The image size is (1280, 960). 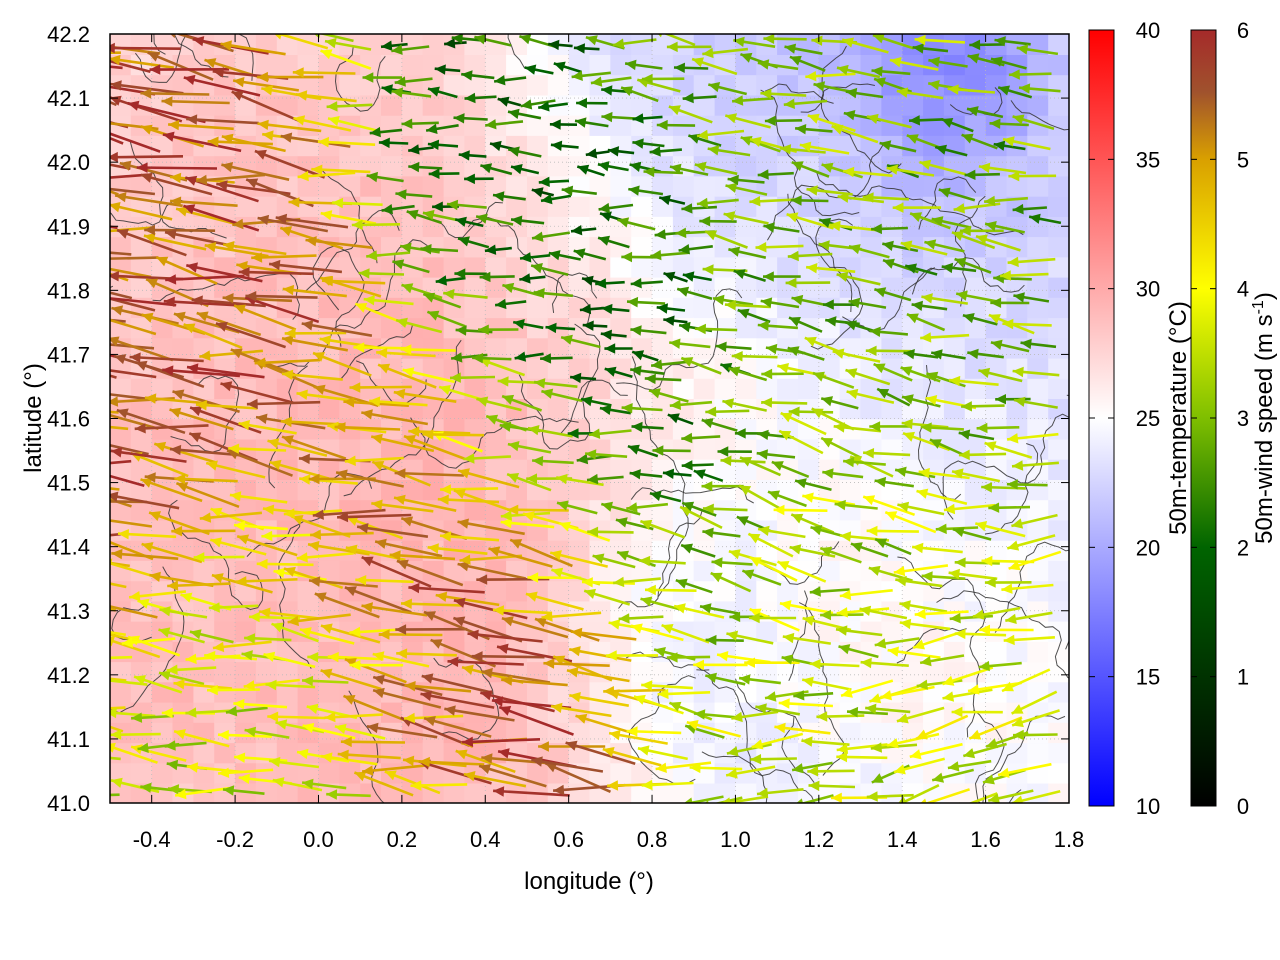 I want to click on y-tick-label: 41.8, so click(x=68, y=290).